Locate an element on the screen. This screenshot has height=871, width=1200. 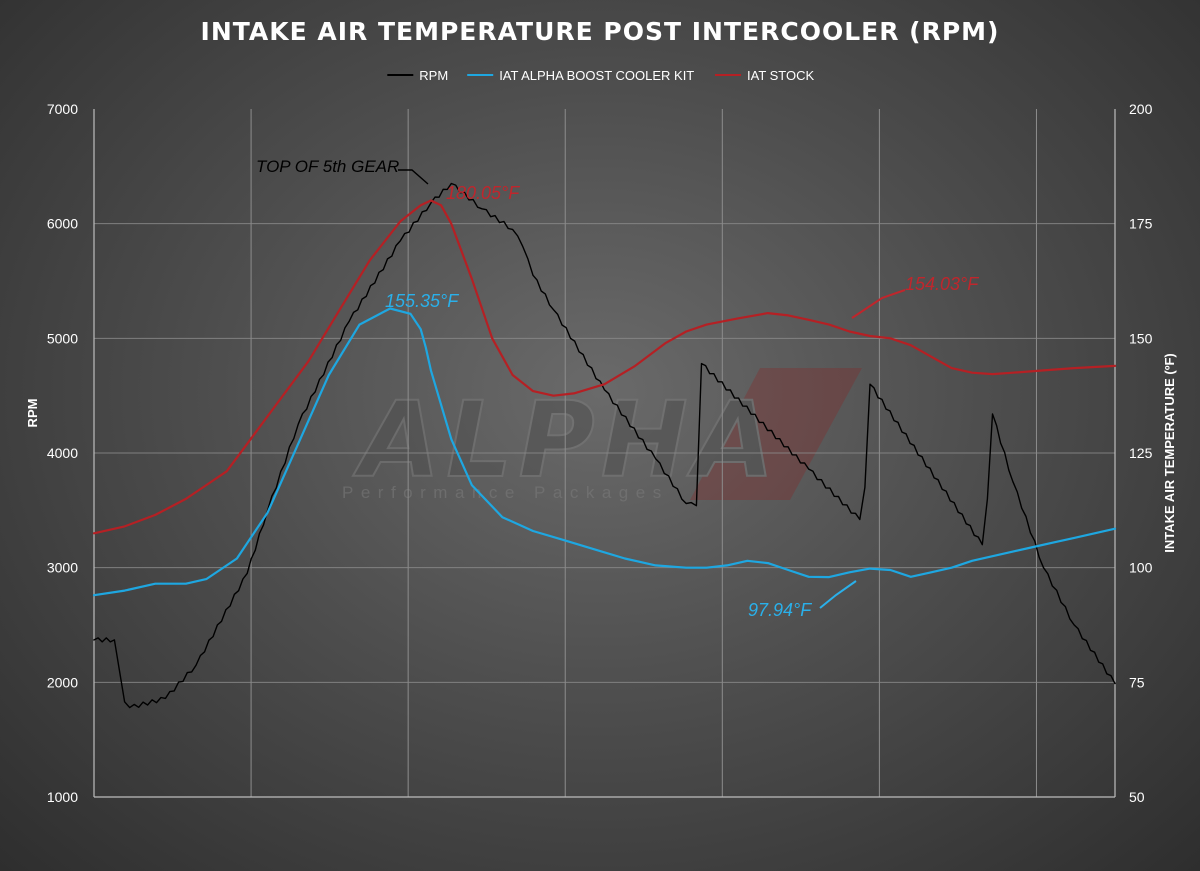
legend: RPM IAT ALPHA BOOST COOLER KIT IAT STOCK is located at coordinates (601, 75).